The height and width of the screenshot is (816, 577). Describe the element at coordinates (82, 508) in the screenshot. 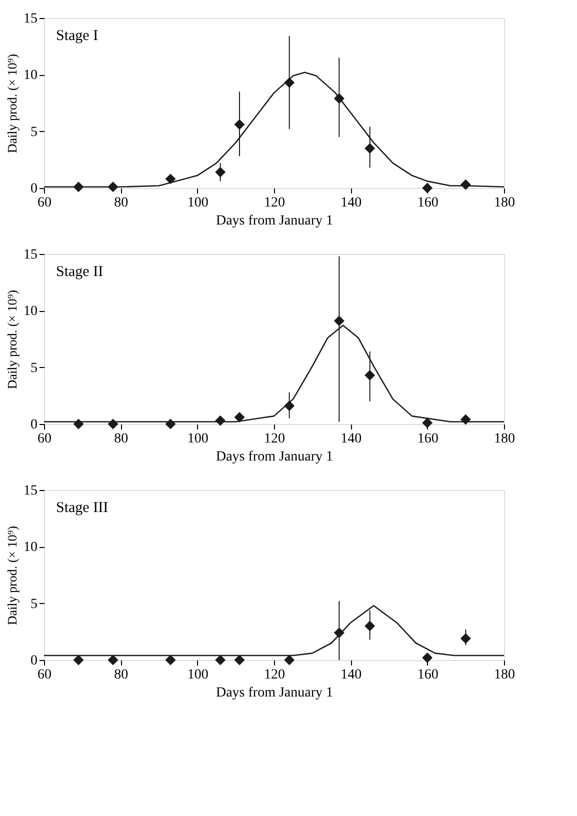

I see `text: Stage III` at that location.